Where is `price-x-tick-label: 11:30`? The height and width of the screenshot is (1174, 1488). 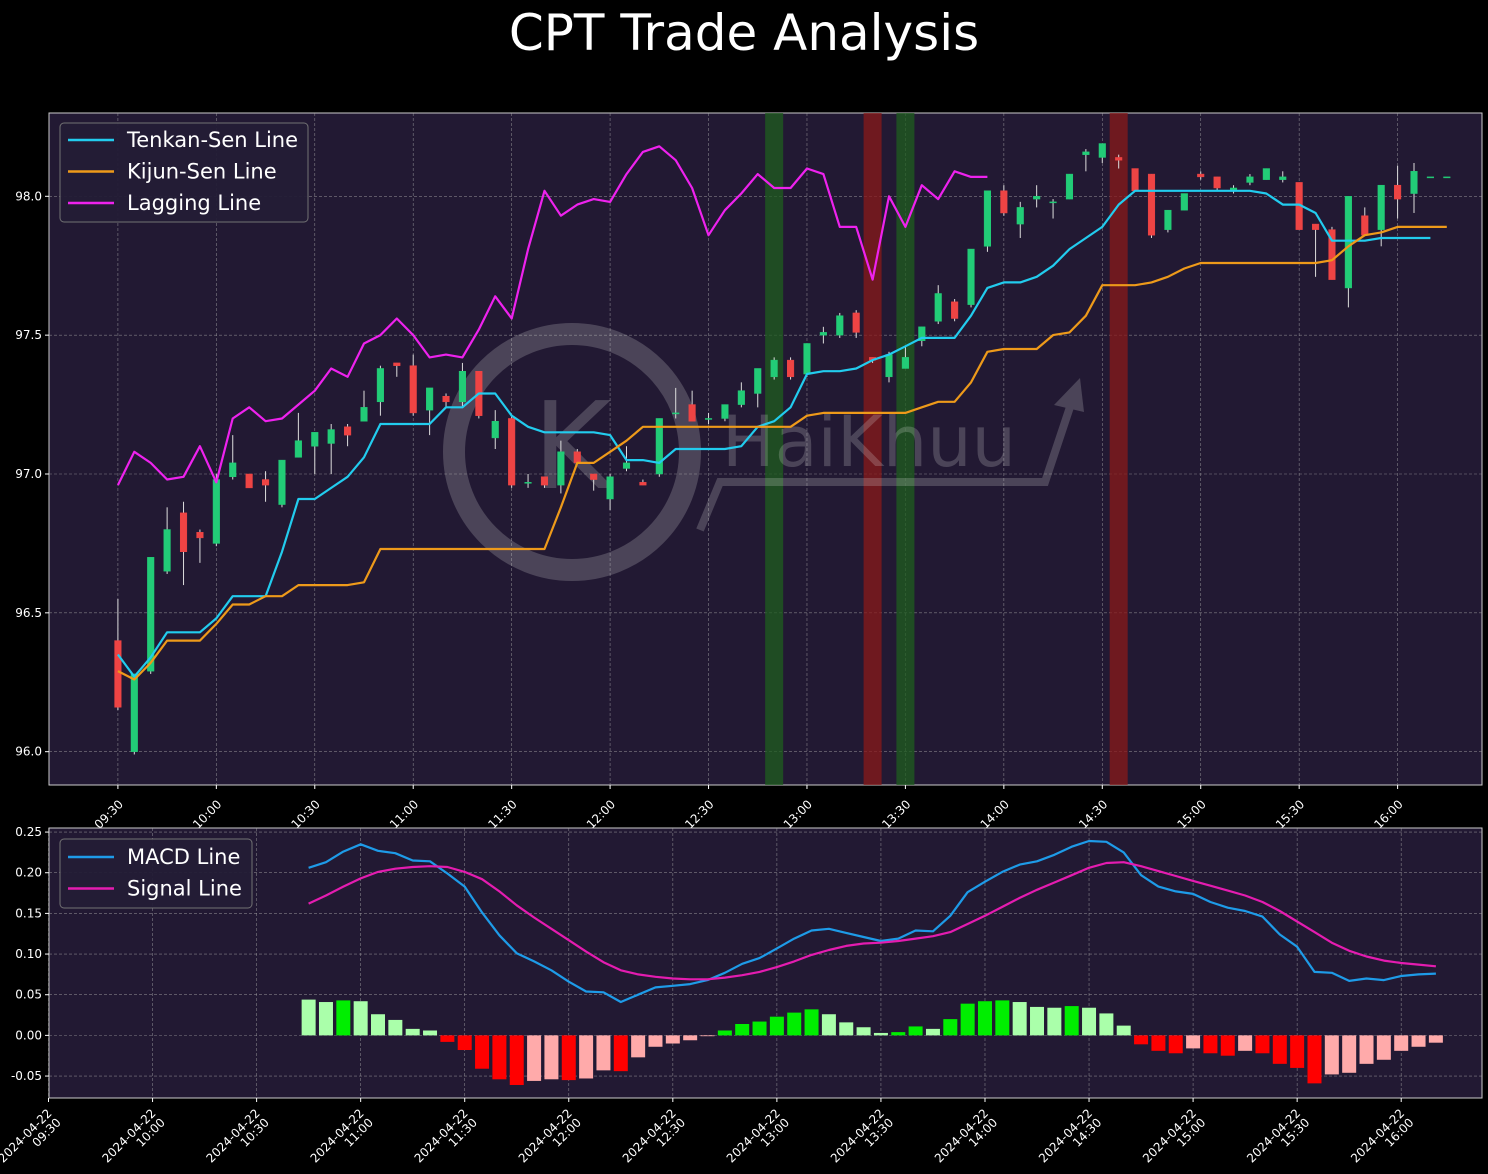 price-x-tick-label: 11:30 is located at coordinates (502, 814).